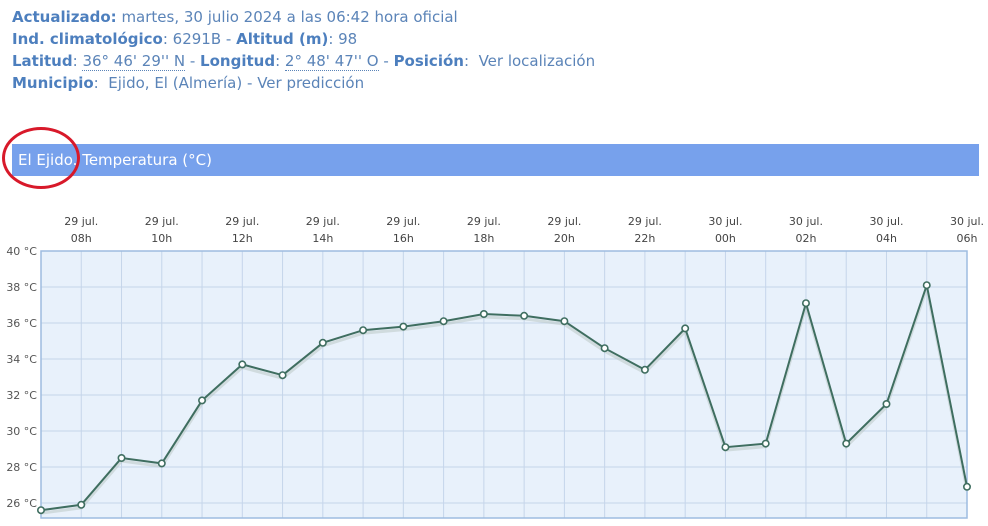  Describe the element at coordinates (466, 61) in the screenshot. I see `position-colon: :` at that location.